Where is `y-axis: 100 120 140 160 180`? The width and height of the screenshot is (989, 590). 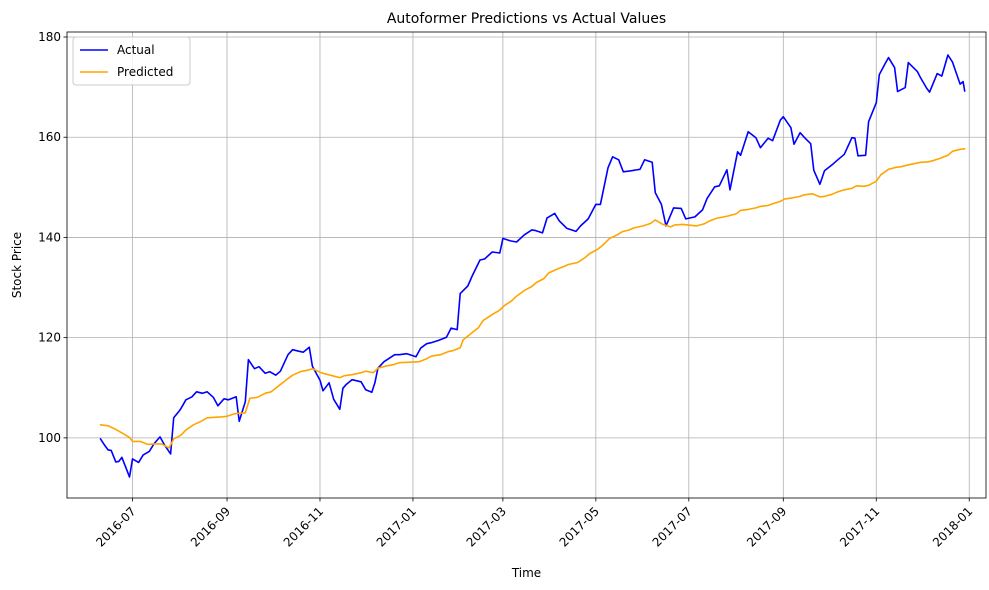
y-axis: 100 120 140 160 180 is located at coordinates (52, 237).